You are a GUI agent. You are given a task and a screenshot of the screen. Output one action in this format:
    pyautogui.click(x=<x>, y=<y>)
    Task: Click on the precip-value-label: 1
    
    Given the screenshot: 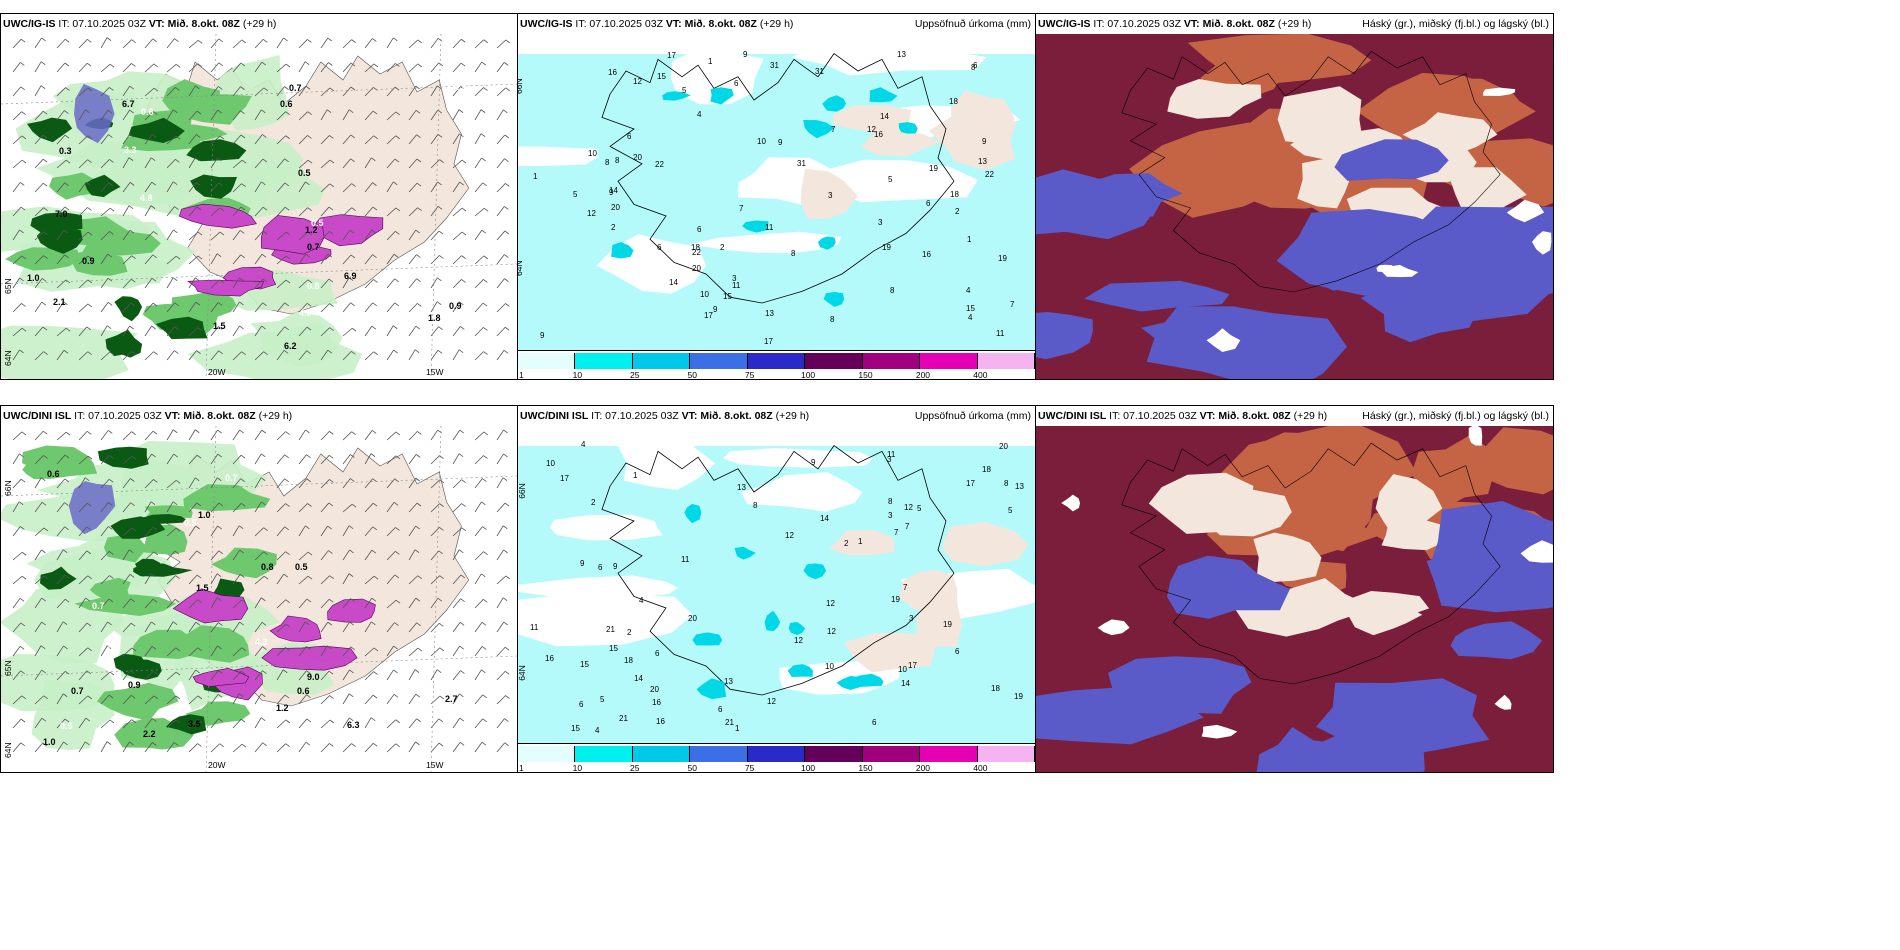 What is the action you would take?
    pyautogui.click(x=635, y=475)
    